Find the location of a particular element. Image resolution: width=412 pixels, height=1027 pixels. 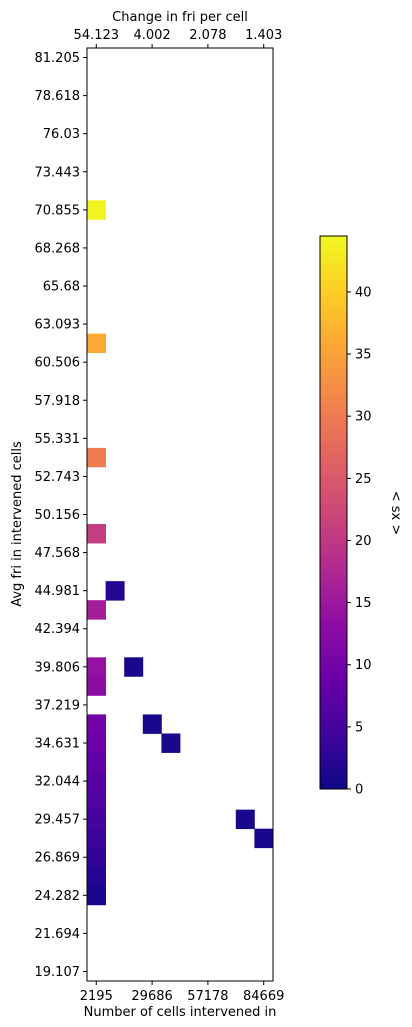

colorbar-tick-label: 35 is located at coordinates (363, 355).